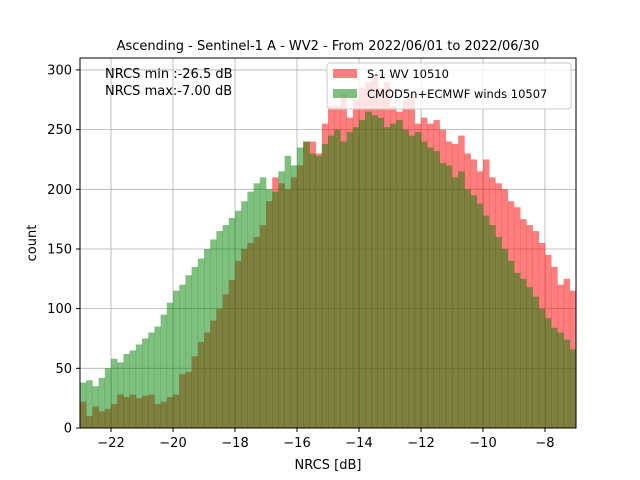  Describe the element at coordinates (345, 93) in the screenshot. I see `legend-swatch-cmod5n` at that location.